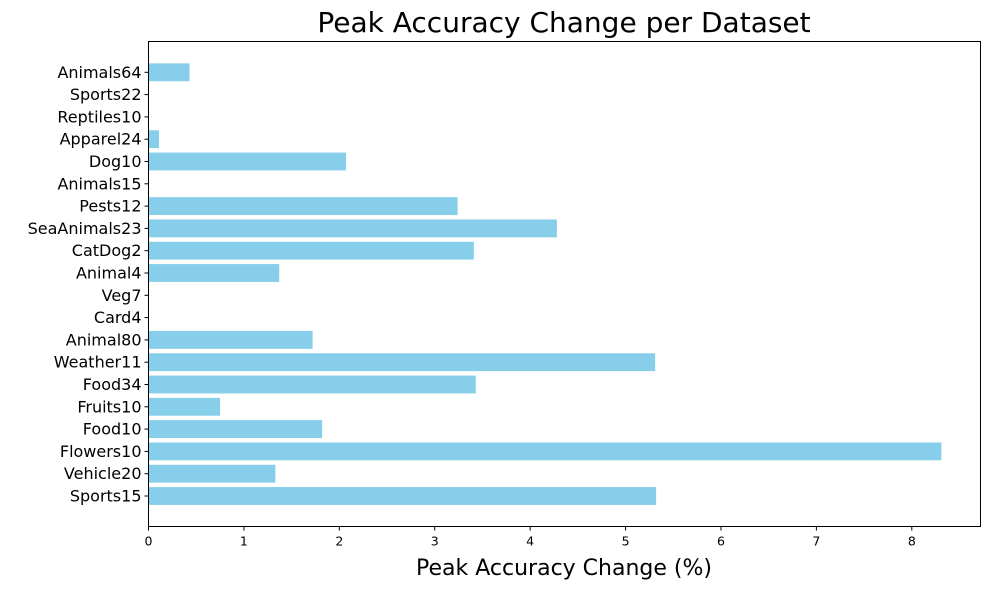  What do you see at coordinates (104, 339) in the screenshot?
I see `y-tick-label: Animal80` at bounding box center [104, 339].